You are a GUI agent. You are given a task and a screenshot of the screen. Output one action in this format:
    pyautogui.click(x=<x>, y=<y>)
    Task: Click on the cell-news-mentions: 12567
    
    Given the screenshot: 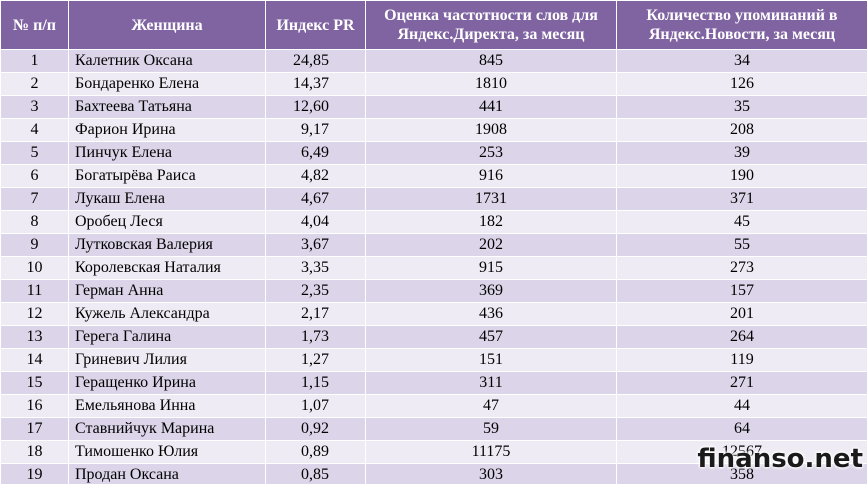 What is the action you would take?
    pyautogui.click(x=741, y=452)
    